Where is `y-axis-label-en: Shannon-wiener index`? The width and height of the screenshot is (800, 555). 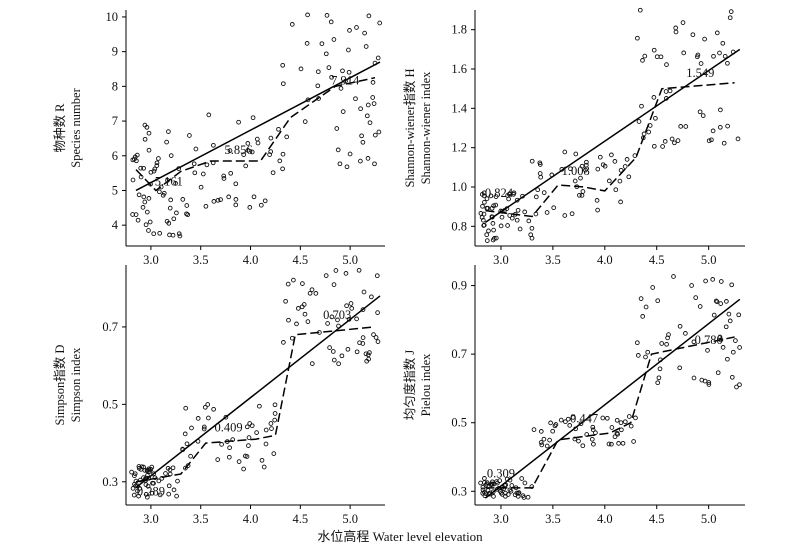
y-axis-label-en: Shannon-wiener index is located at coordinates (426, 128).